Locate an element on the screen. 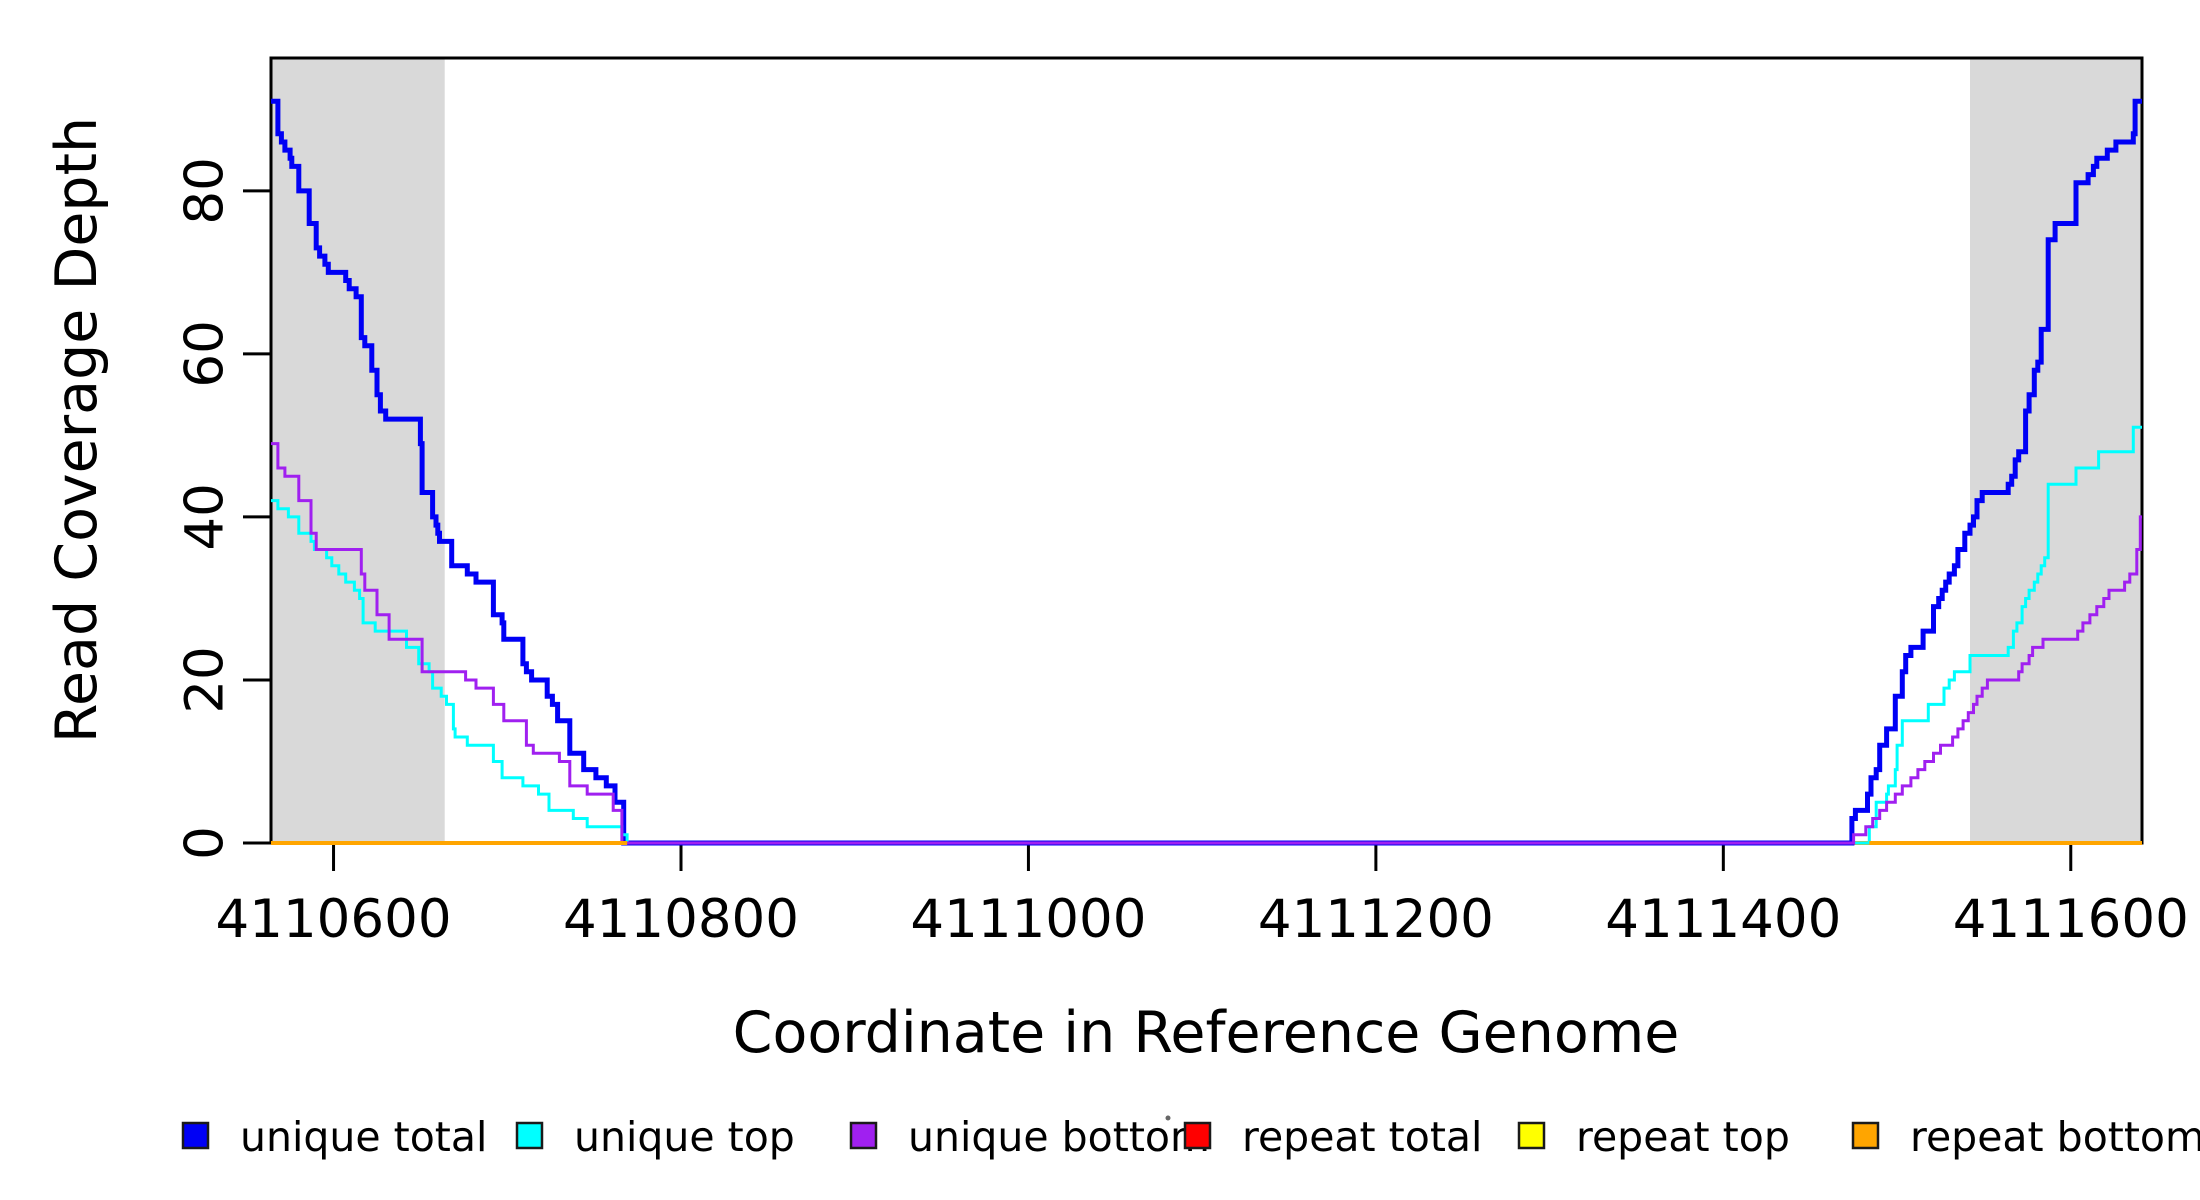 The width and height of the screenshot is (2200, 1200). legend-swatch-repeat-top is located at coordinates (1531, 1135).